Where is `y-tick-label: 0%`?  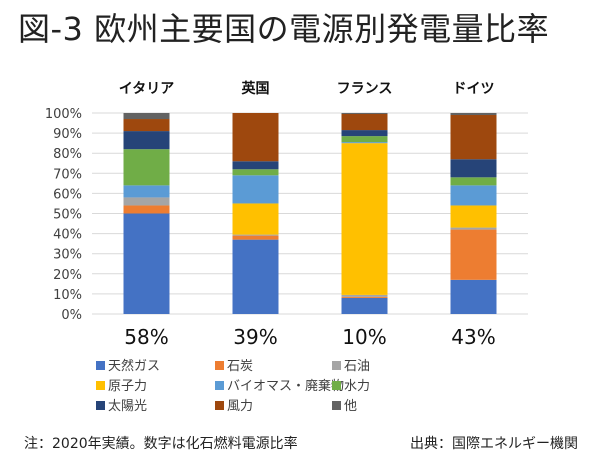
y-tick-label: 0% is located at coordinates (71, 315).